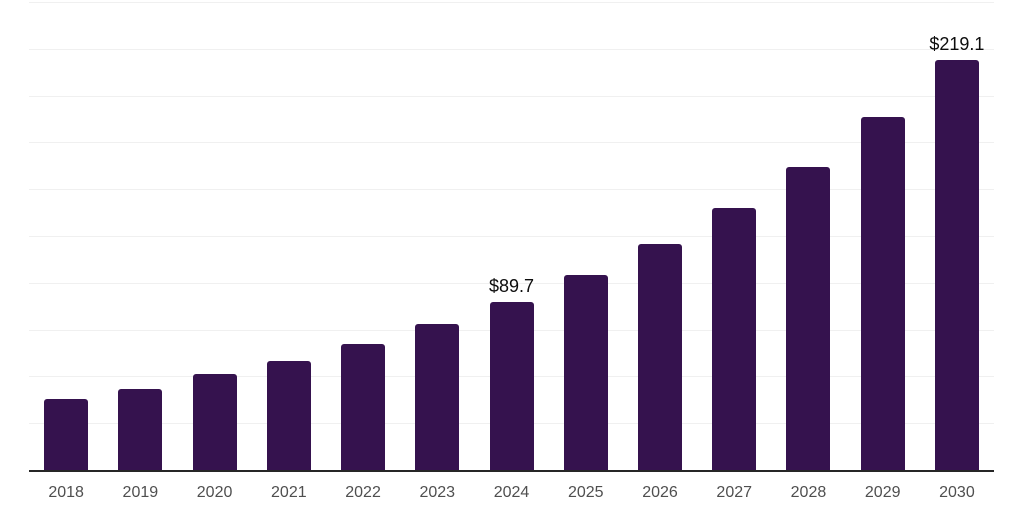 The width and height of the screenshot is (1024, 512). What do you see at coordinates (437, 397) in the screenshot?
I see `bar-2023` at bounding box center [437, 397].